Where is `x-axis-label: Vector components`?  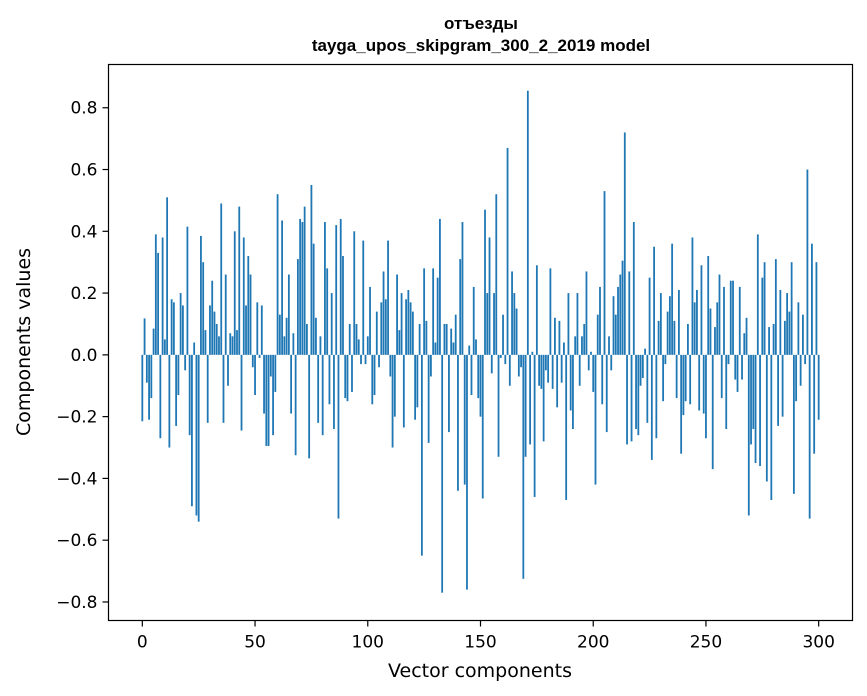
x-axis-label: Vector components is located at coordinates (480, 671).